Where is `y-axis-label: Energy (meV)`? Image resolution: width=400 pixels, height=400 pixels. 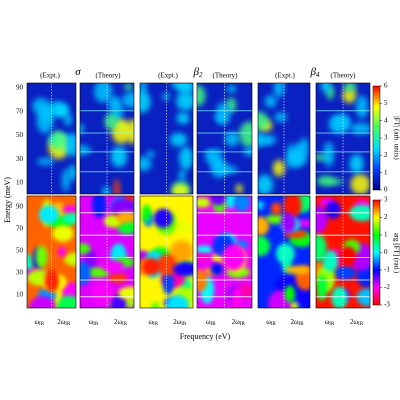 y-axis-label: Energy (meV) is located at coordinates (7, 200).